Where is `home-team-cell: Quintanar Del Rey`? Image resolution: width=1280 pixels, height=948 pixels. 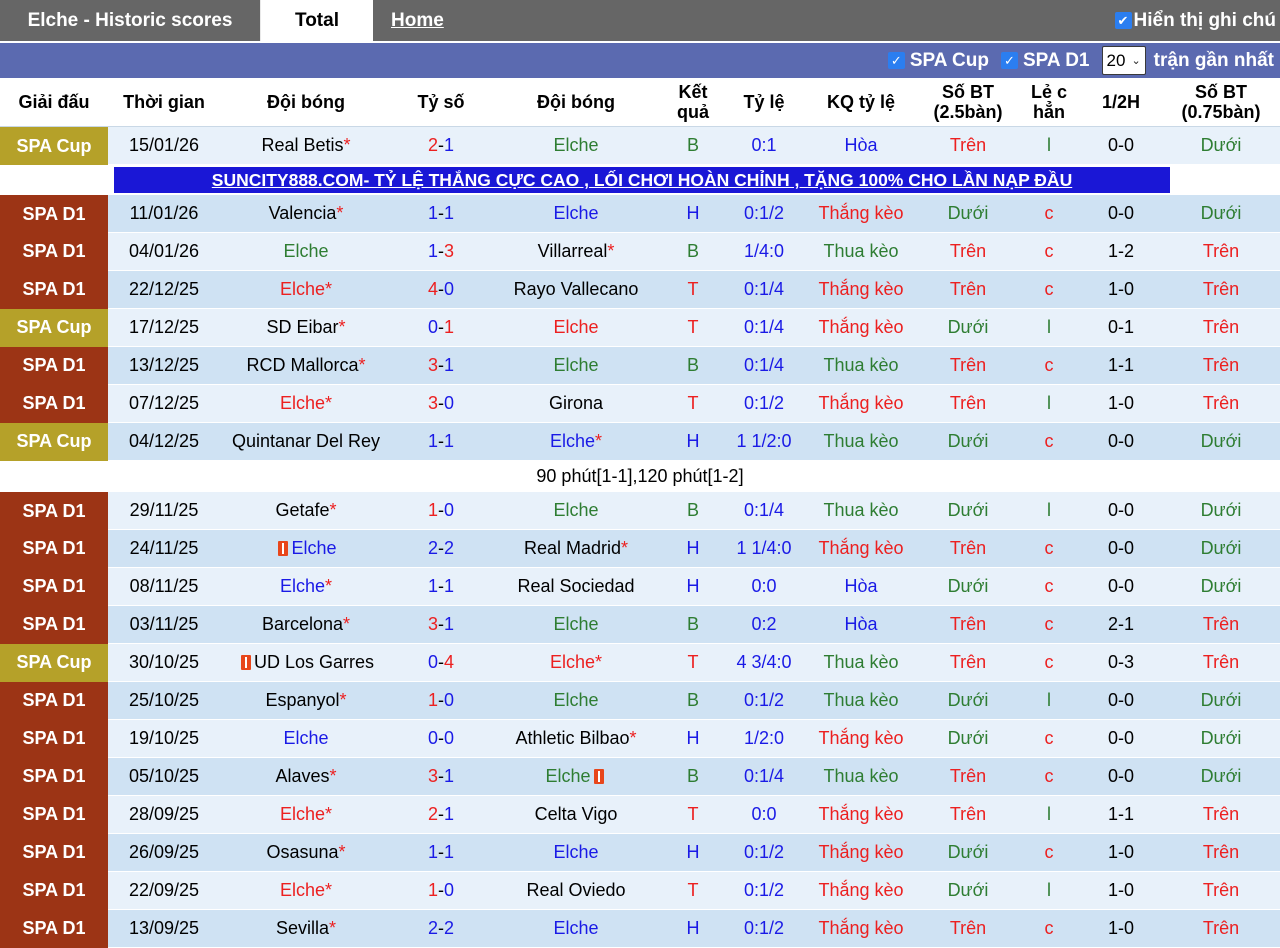
home-team-cell: Quintanar Del Rey is located at coordinates (306, 442).